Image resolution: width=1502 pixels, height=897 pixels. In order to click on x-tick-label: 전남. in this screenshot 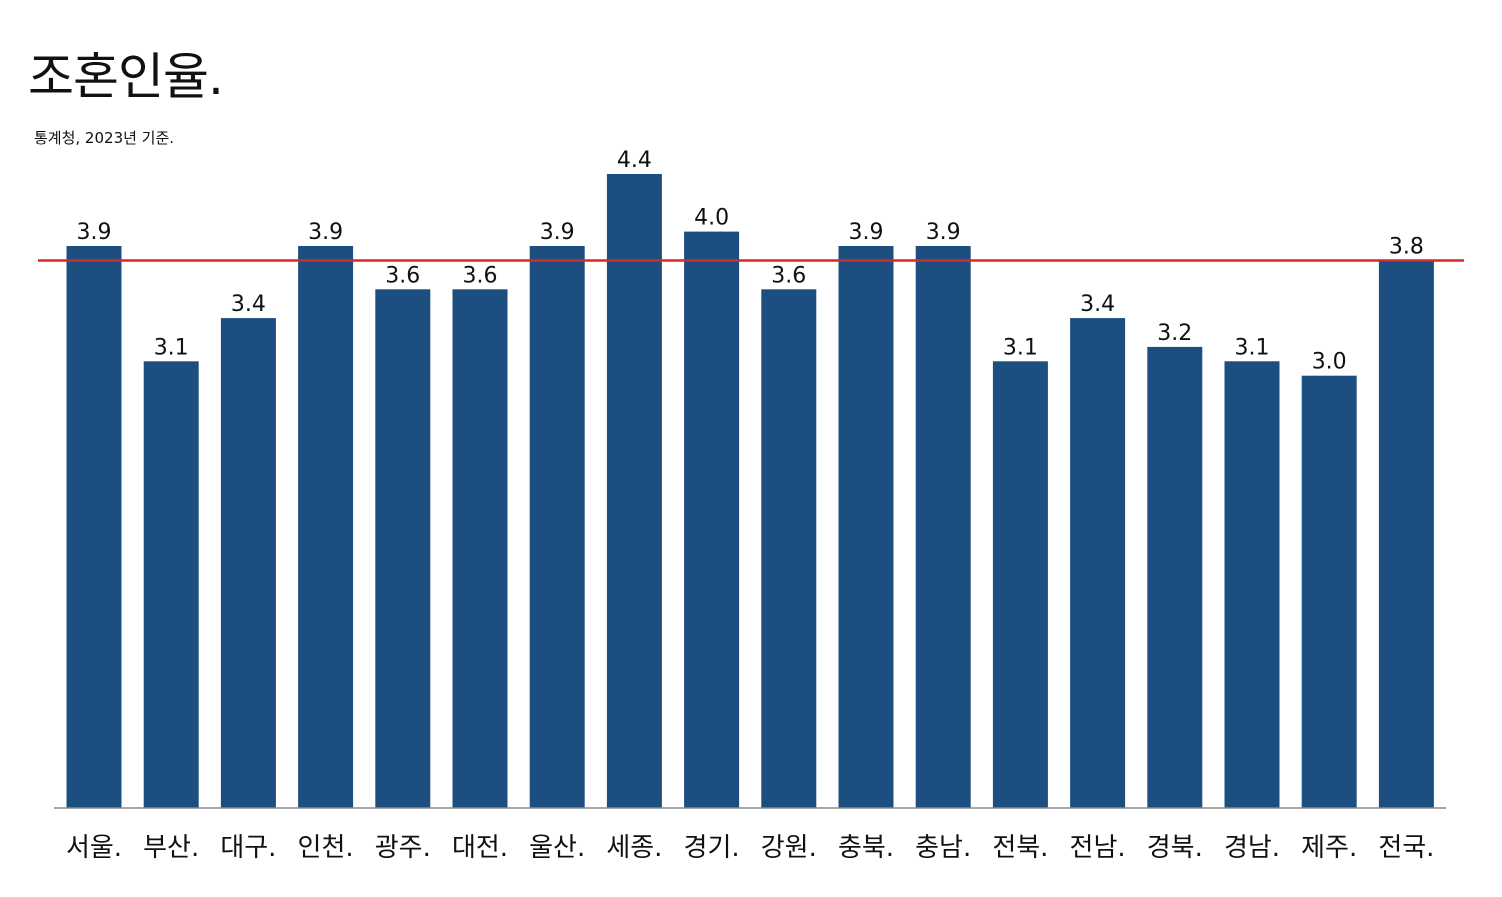, I will do `click(1098, 848)`.